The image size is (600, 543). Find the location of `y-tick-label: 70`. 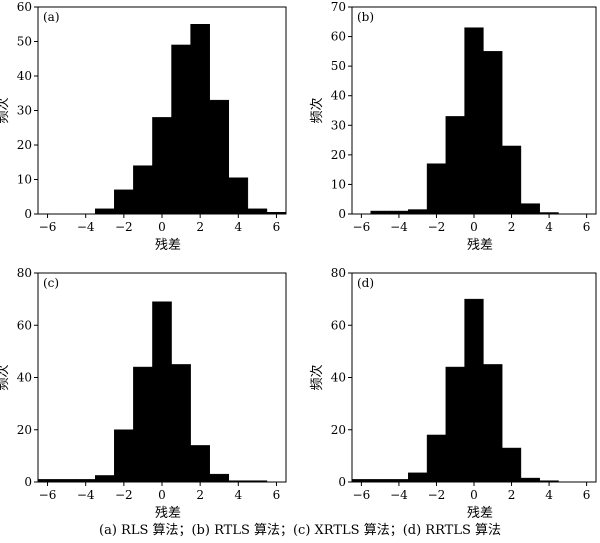

y-tick-label: 70 is located at coordinates (338, 7).